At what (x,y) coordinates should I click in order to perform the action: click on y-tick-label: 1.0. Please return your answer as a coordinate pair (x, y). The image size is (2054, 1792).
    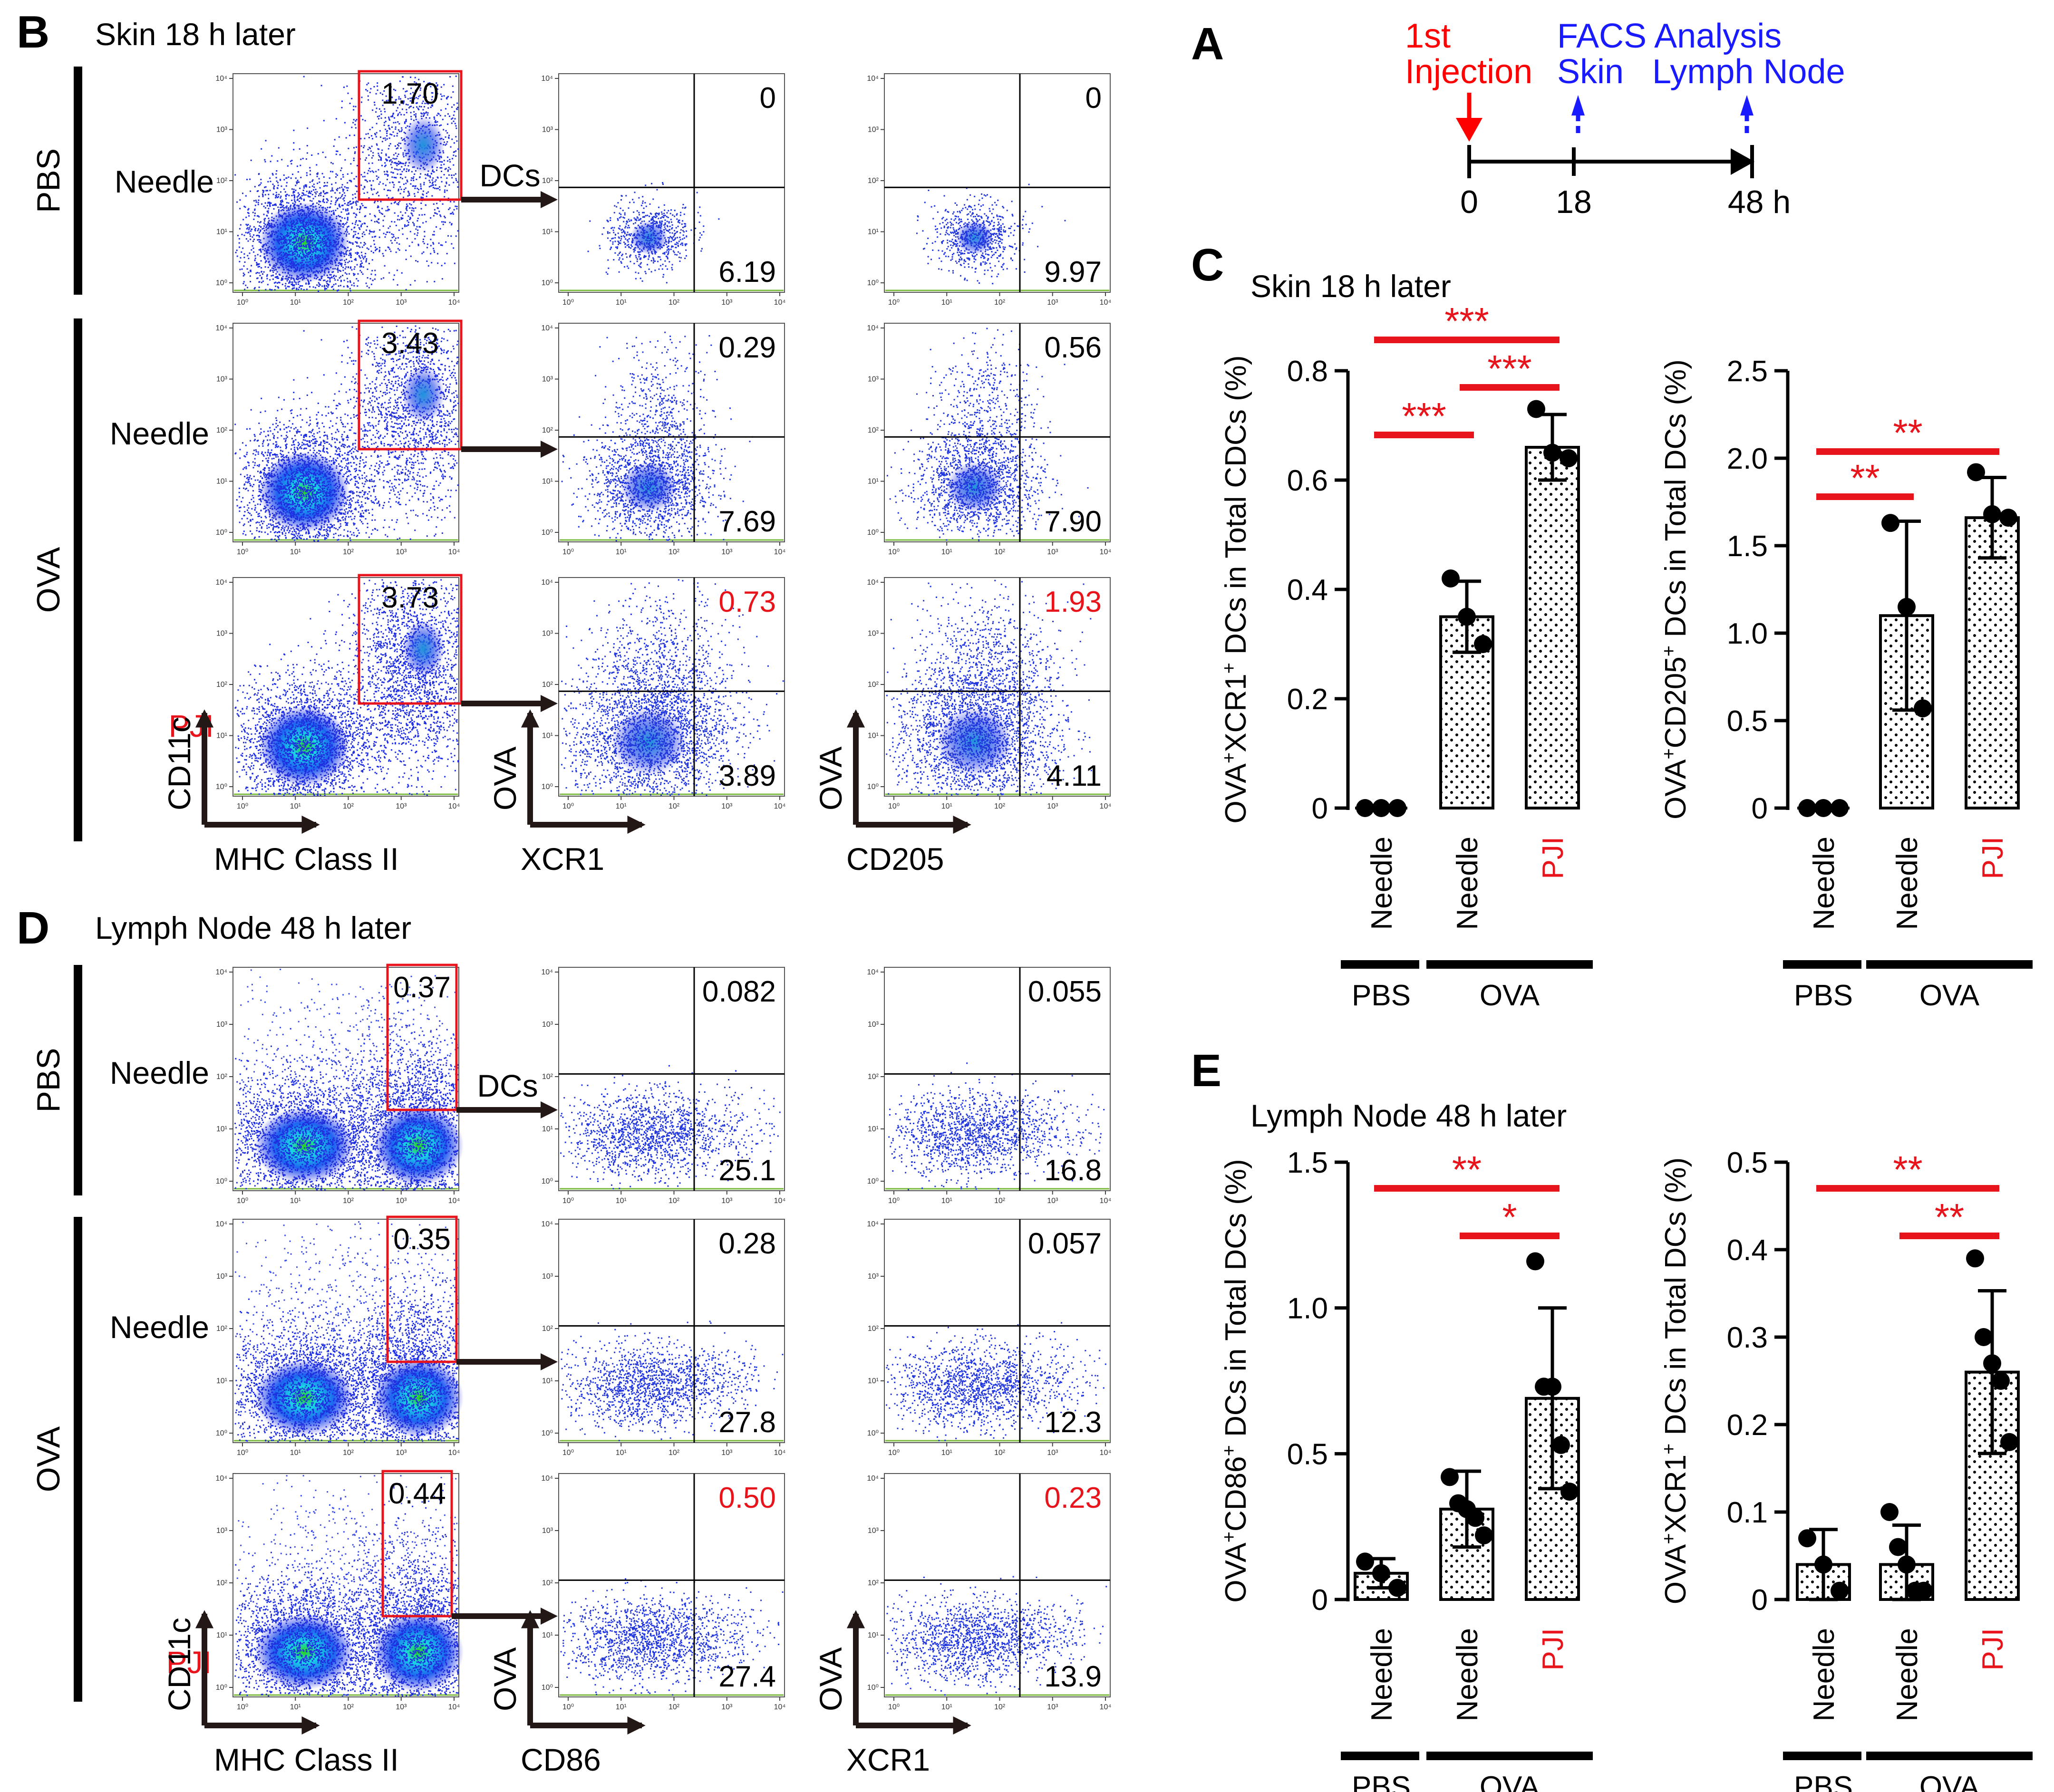
    Looking at the image, I should click on (1747, 633).